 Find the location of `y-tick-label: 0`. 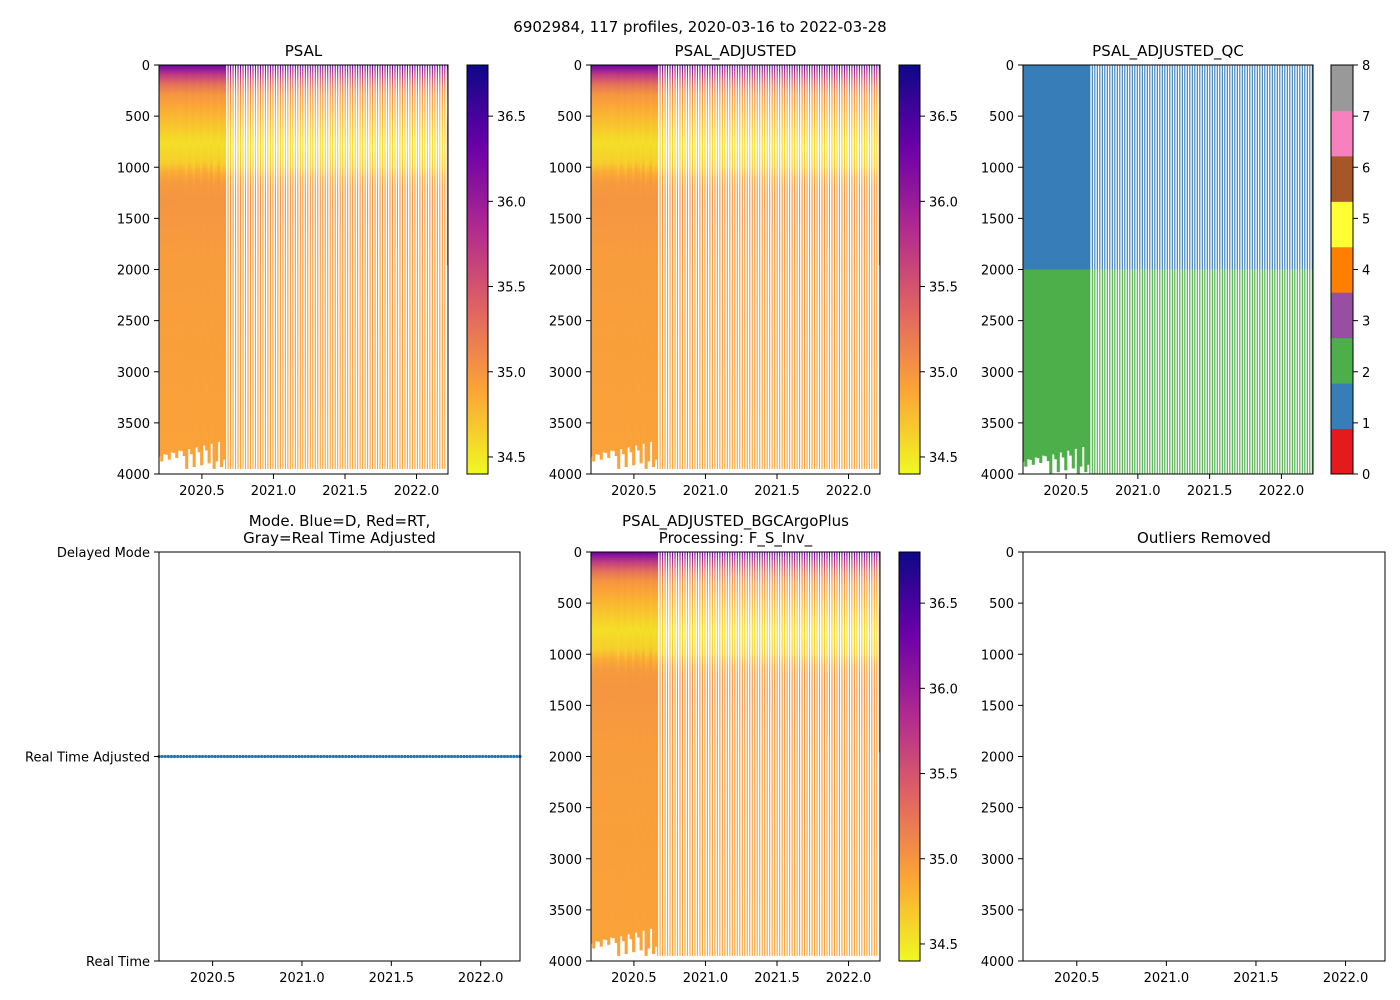

y-tick-label: 0 is located at coordinates (1010, 553).